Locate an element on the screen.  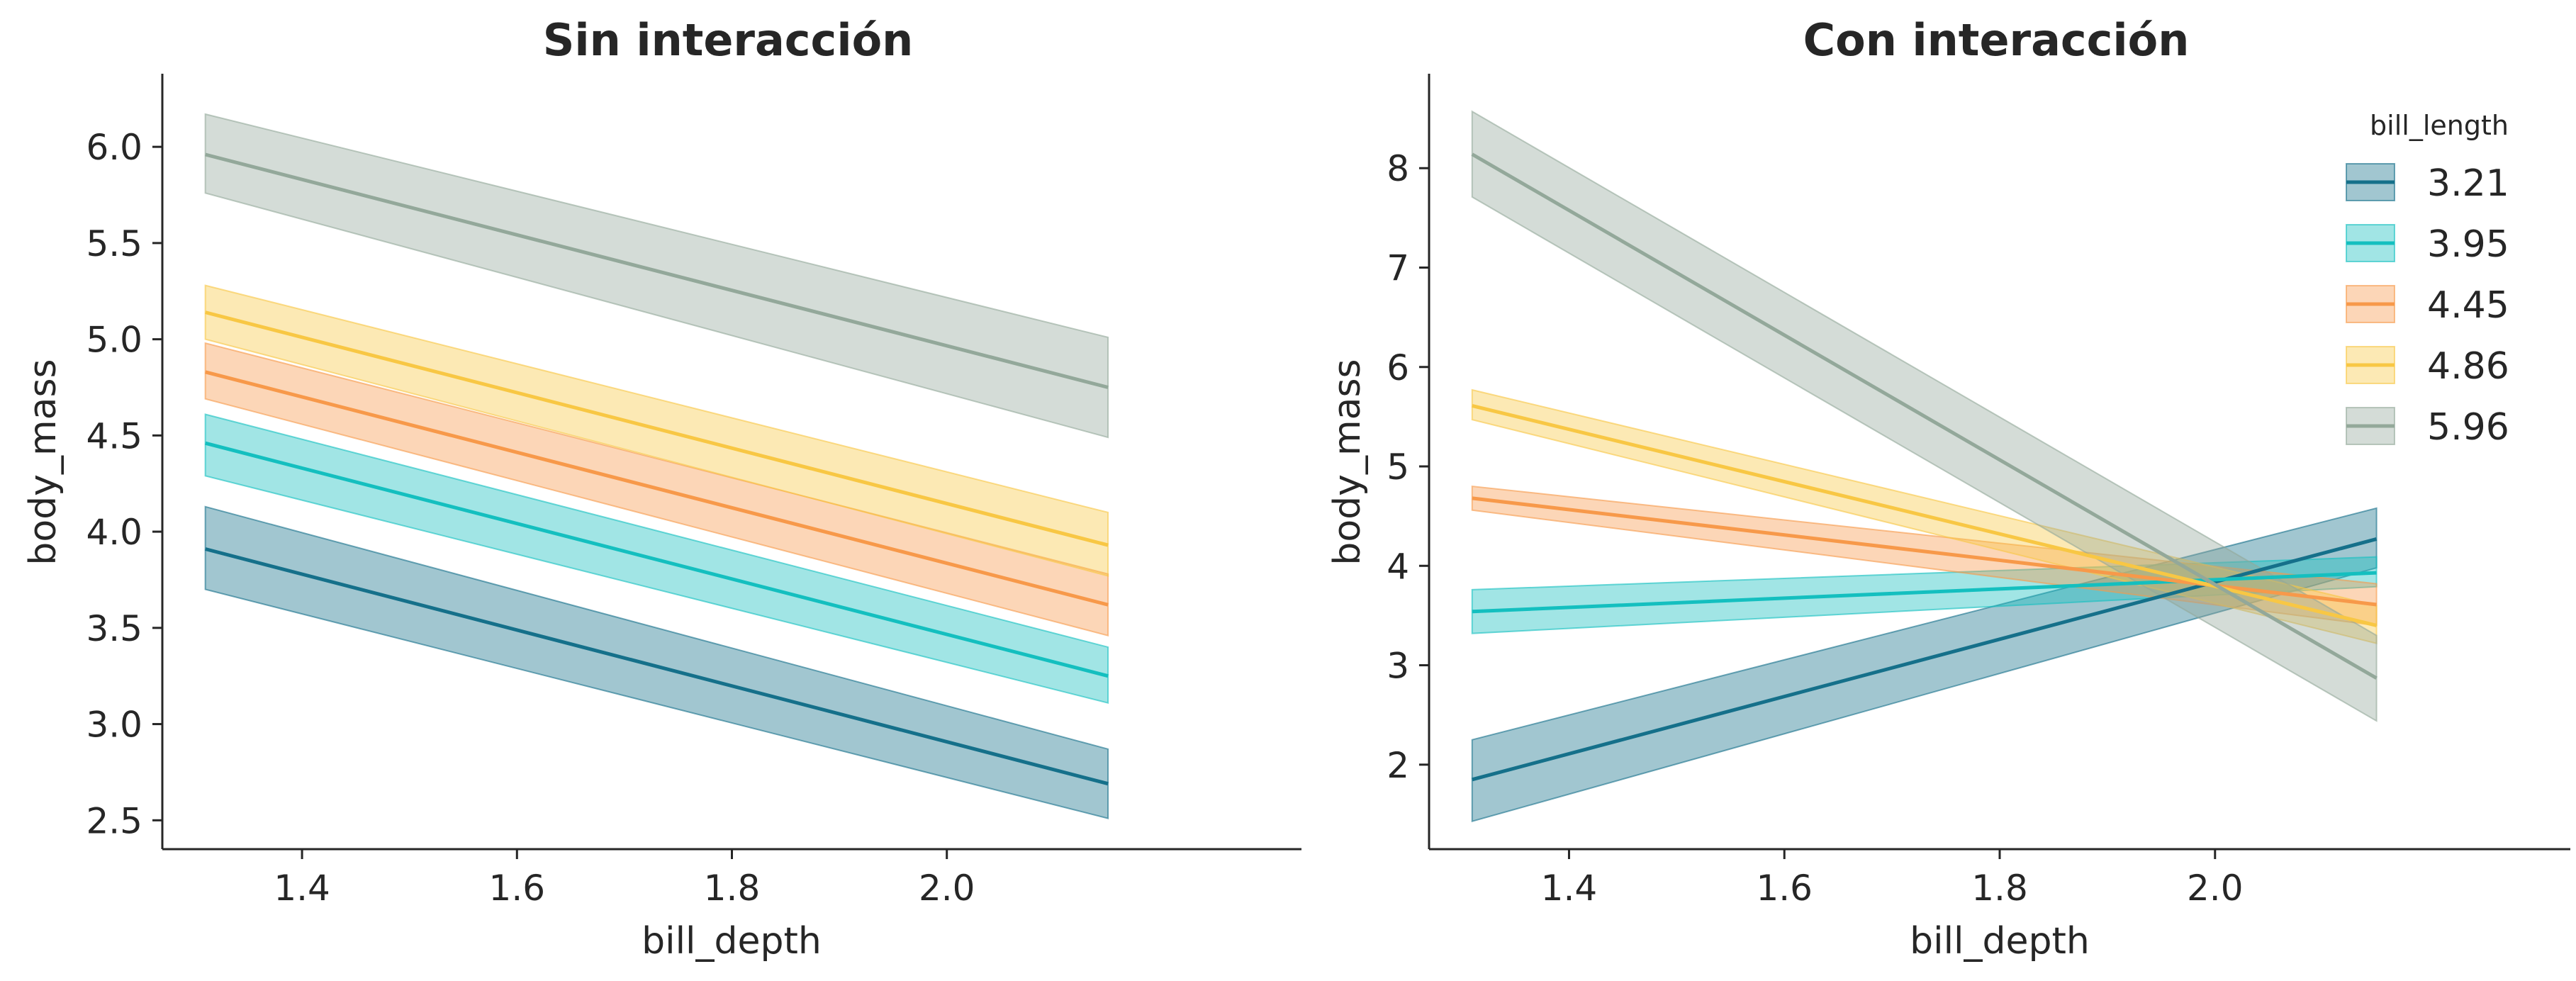
y-tick-label: 7 is located at coordinates (1398, 269).